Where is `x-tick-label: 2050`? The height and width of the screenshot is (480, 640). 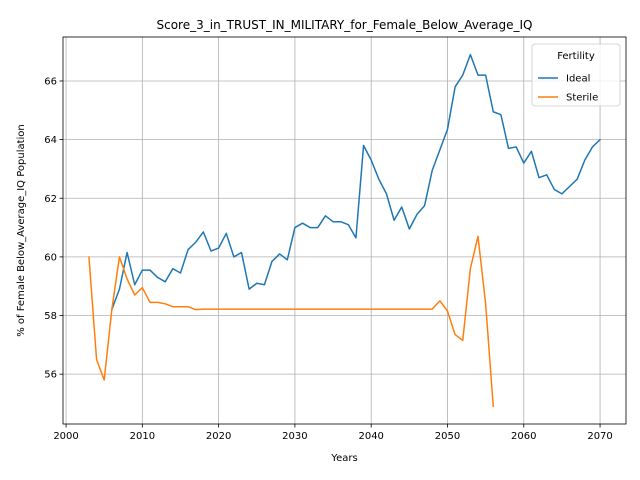 x-tick-label: 2050 is located at coordinates (447, 436).